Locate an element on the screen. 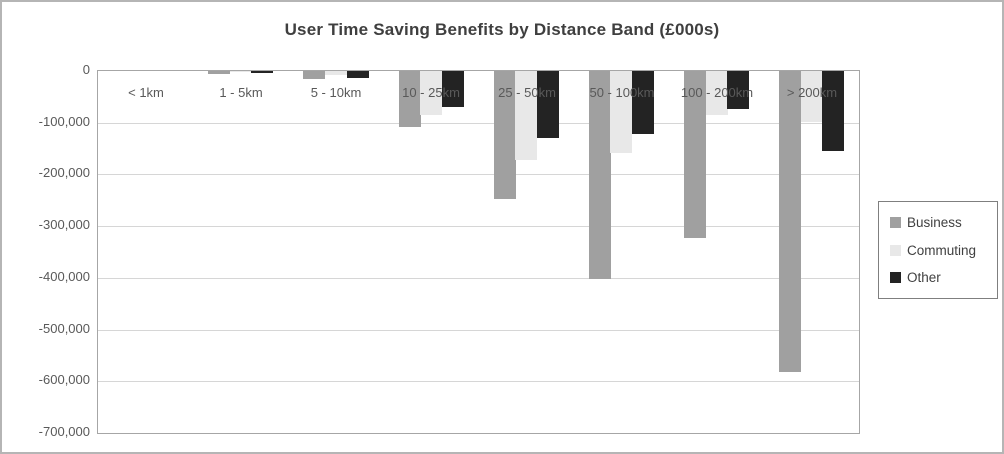  category-label: 100 - 200km is located at coordinates (717, 92).